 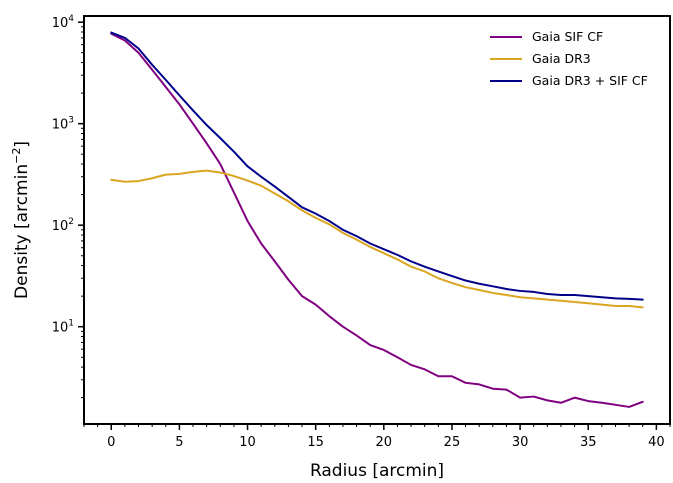 What do you see at coordinates (111, 442) in the screenshot?
I see `x-tick-label: 0` at bounding box center [111, 442].